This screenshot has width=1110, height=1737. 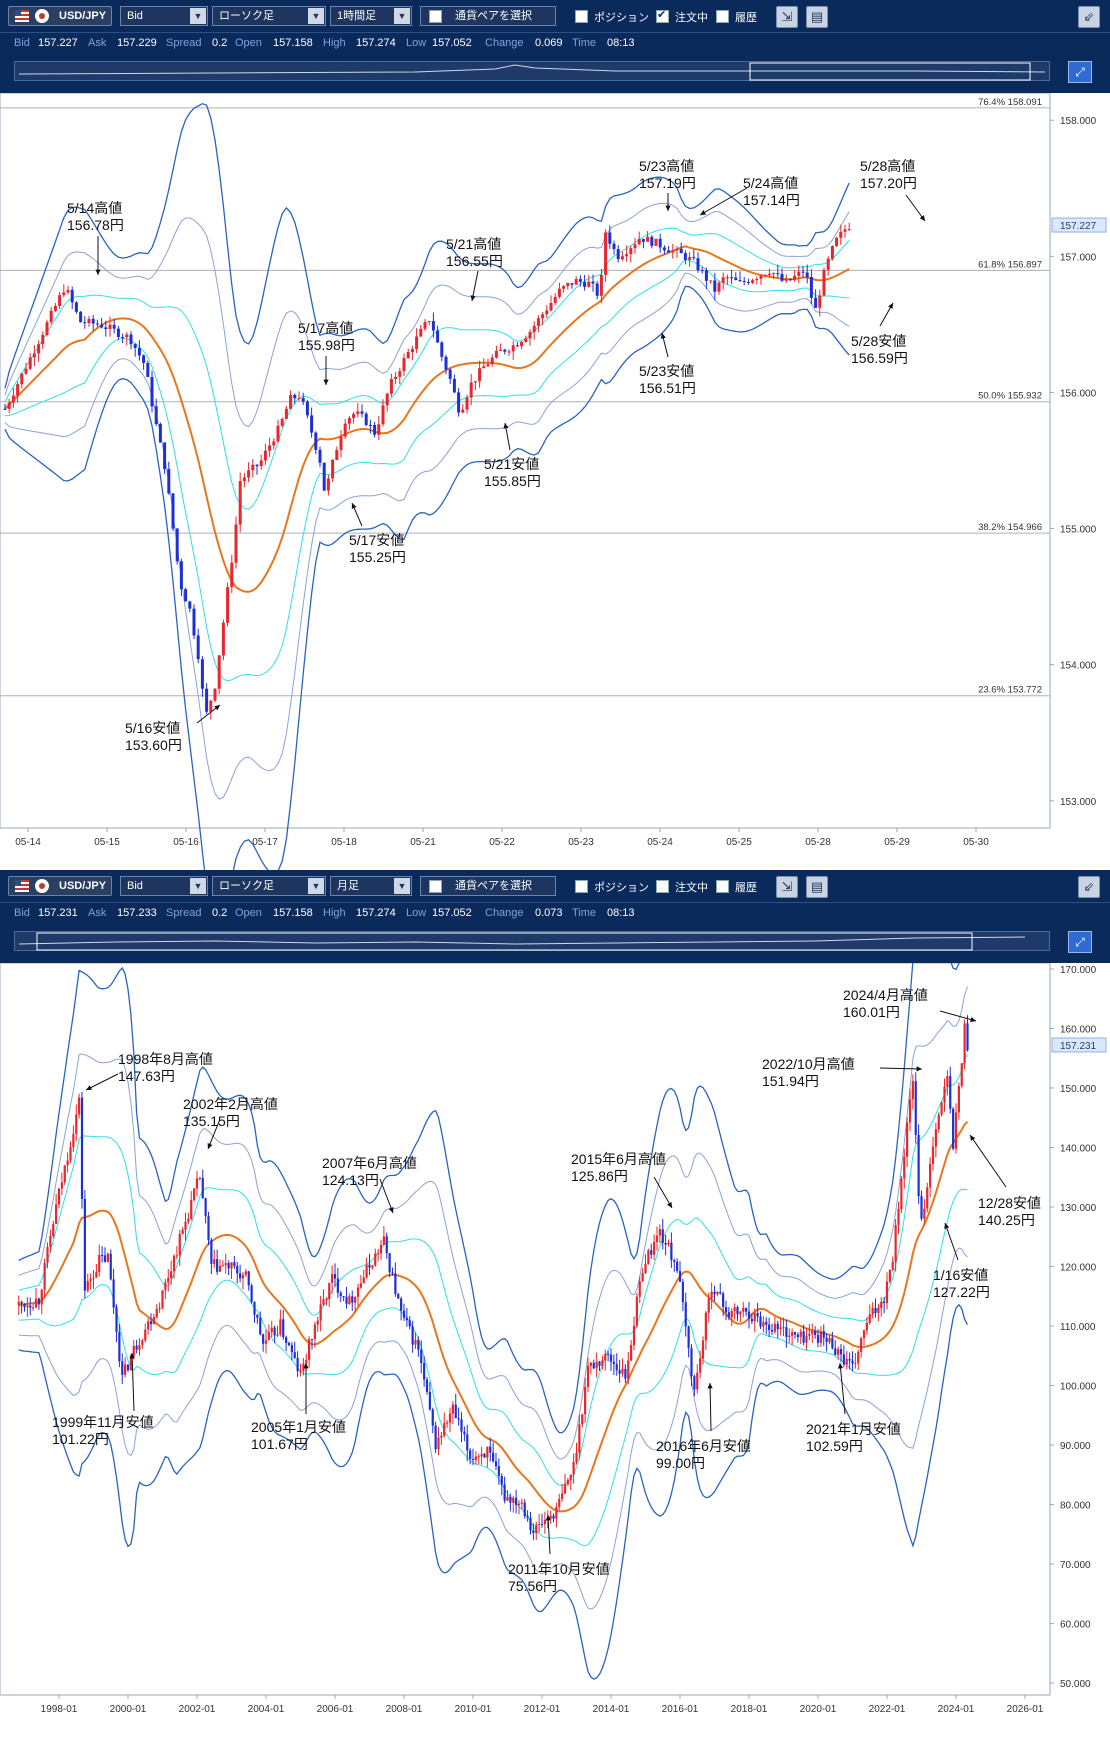 I want to click on x-tick-label: 05-14, so click(x=28, y=842).